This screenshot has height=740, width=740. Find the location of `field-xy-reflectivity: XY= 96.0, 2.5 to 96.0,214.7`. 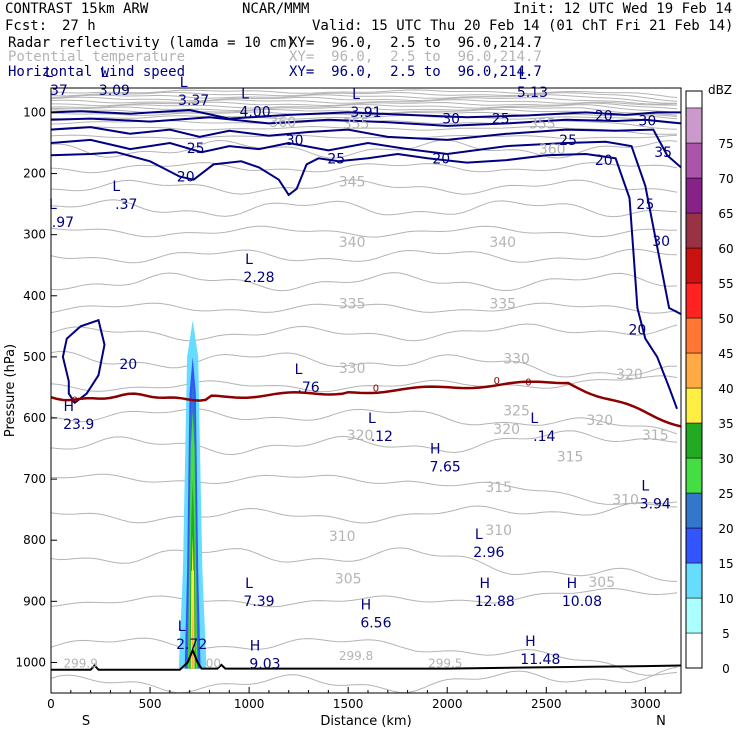

field-xy-reflectivity: XY= 96.0, 2.5 to 96.0,214.7 is located at coordinates (415, 43).